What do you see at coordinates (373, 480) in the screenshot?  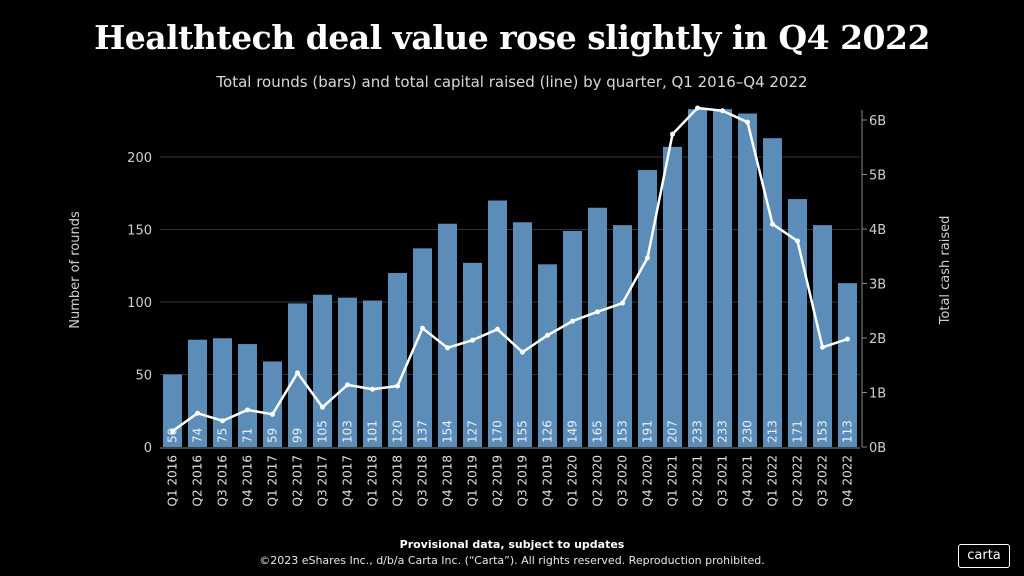 I see `x-tick-label: Q1 2018` at bounding box center [373, 480].